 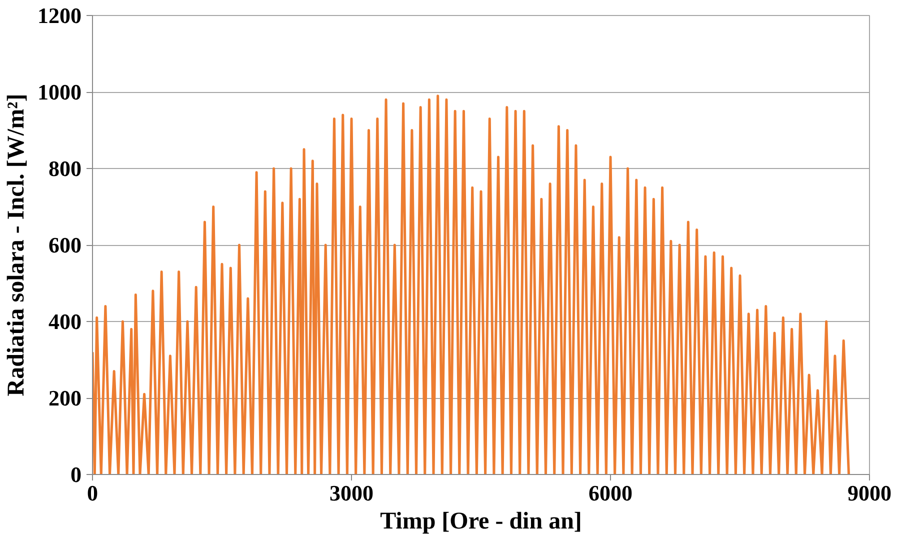 What do you see at coordinates (76, 474) in the screenshot?
I see `y-tick-label: 0` at bounding box center [76, 474].